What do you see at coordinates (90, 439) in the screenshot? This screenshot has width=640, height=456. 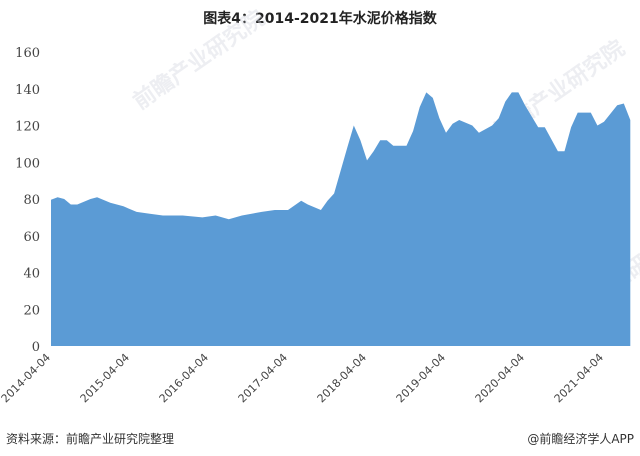 I see `source-note: 资料来源：前瞻产业研究院整理` at bounding box center [90, 439].